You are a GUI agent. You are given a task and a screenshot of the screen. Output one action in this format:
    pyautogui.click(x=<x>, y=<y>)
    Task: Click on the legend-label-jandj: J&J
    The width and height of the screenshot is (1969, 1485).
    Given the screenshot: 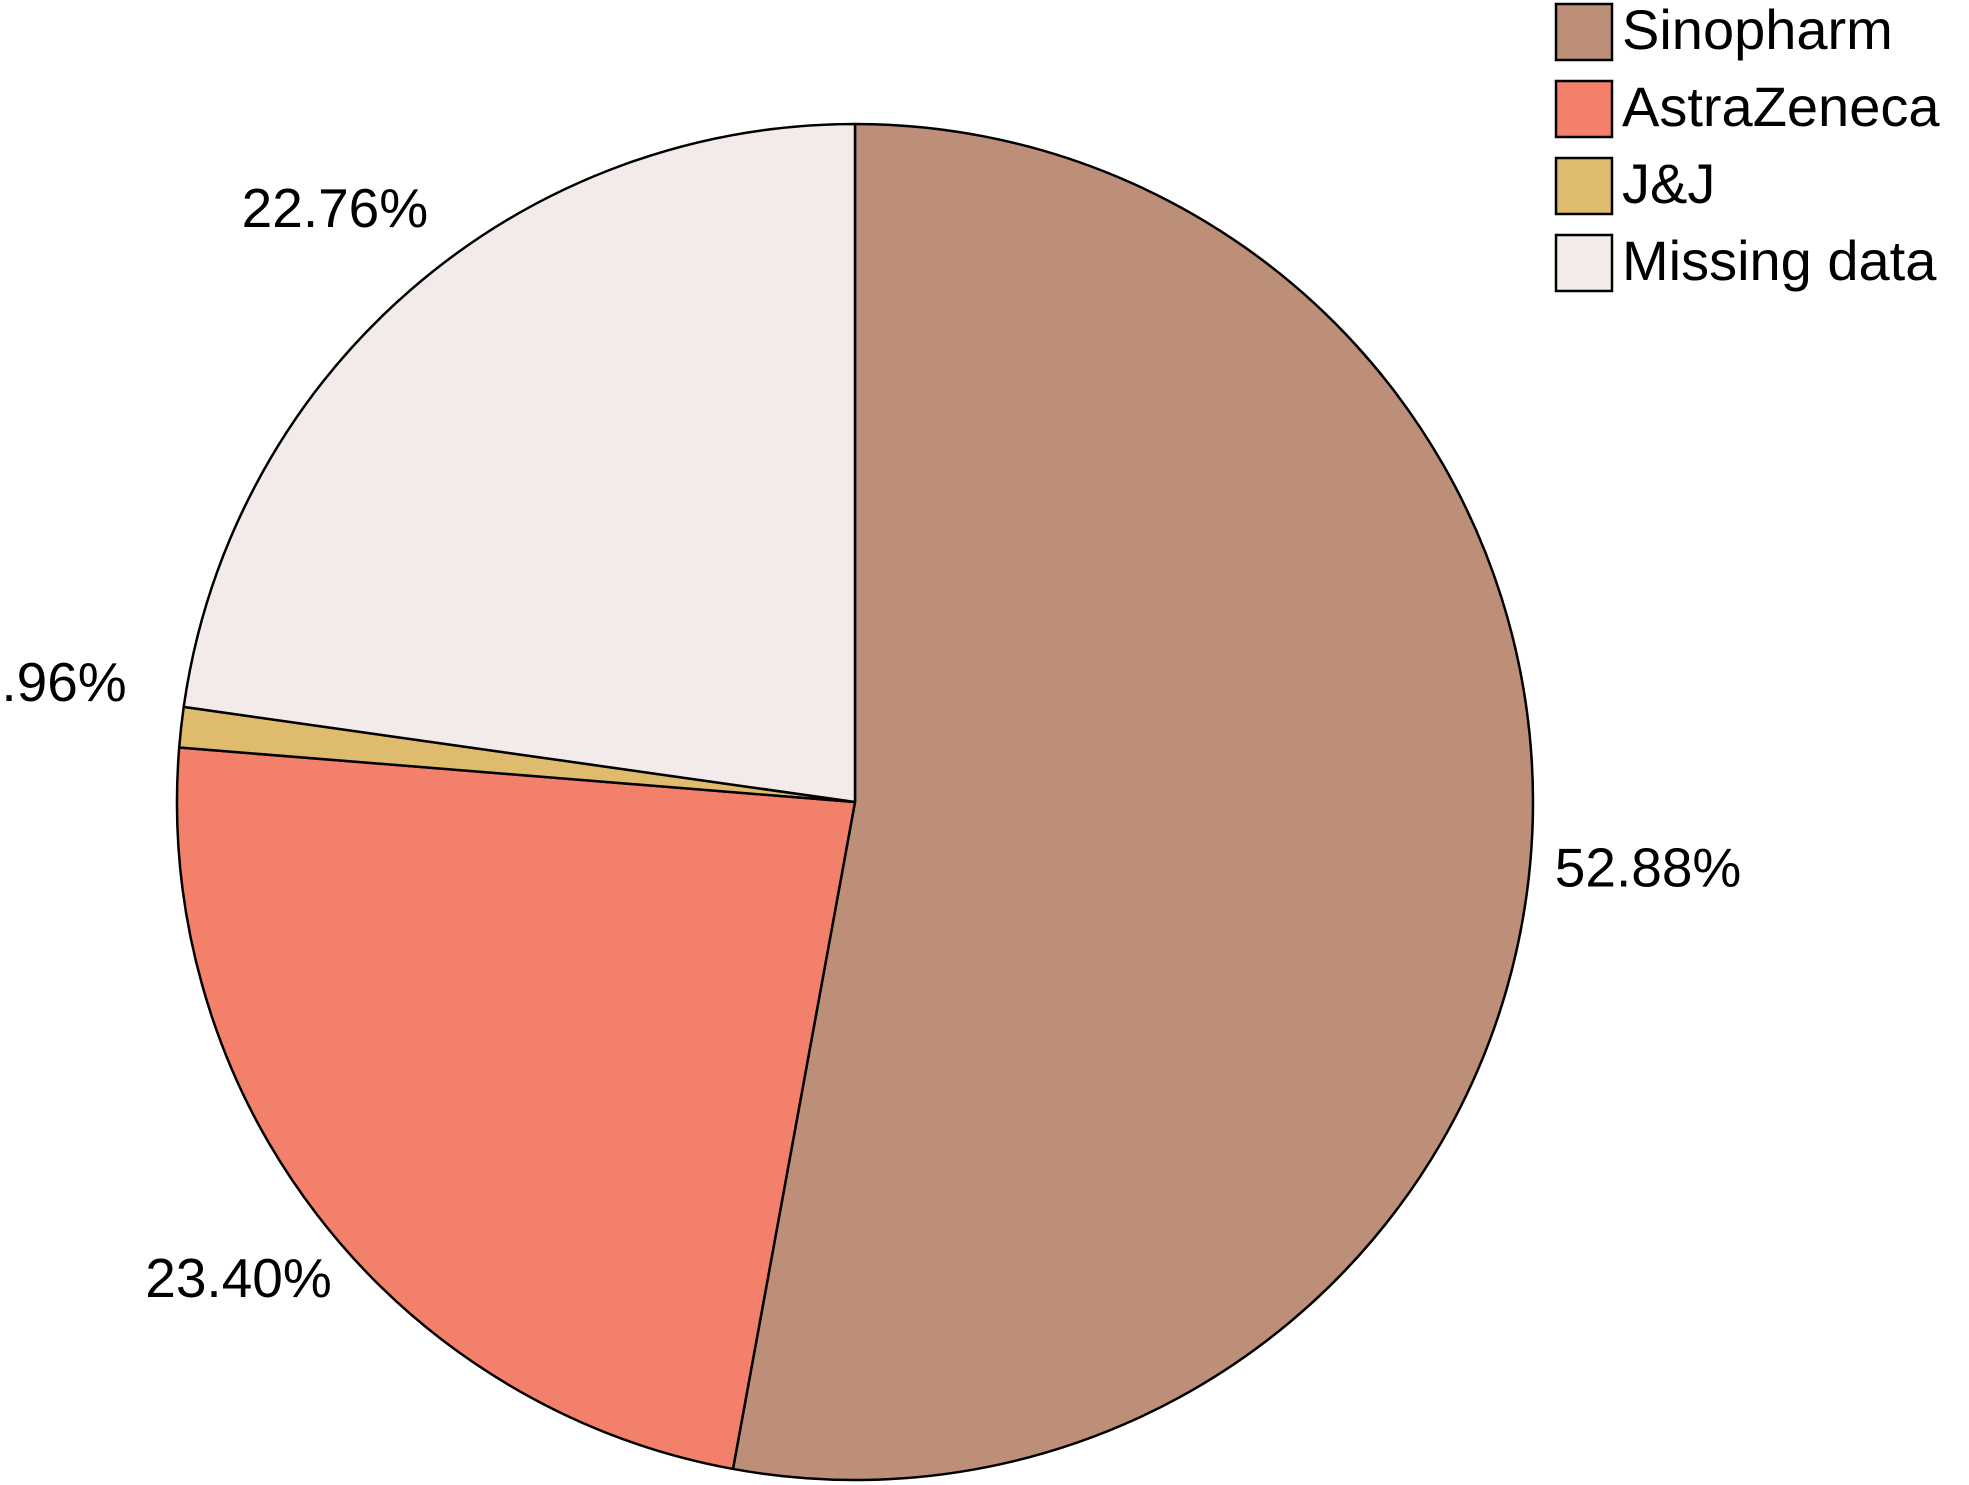 What is the action you would take?
    pyautogui.click(x=1668, y=183)
    